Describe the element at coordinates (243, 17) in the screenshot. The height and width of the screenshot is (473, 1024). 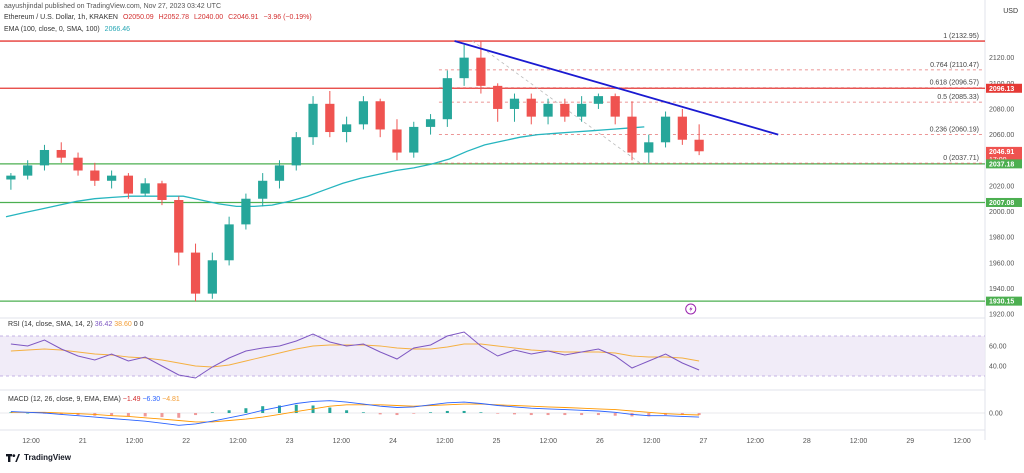
I see `ohlc-close: C2046.91` at that location.